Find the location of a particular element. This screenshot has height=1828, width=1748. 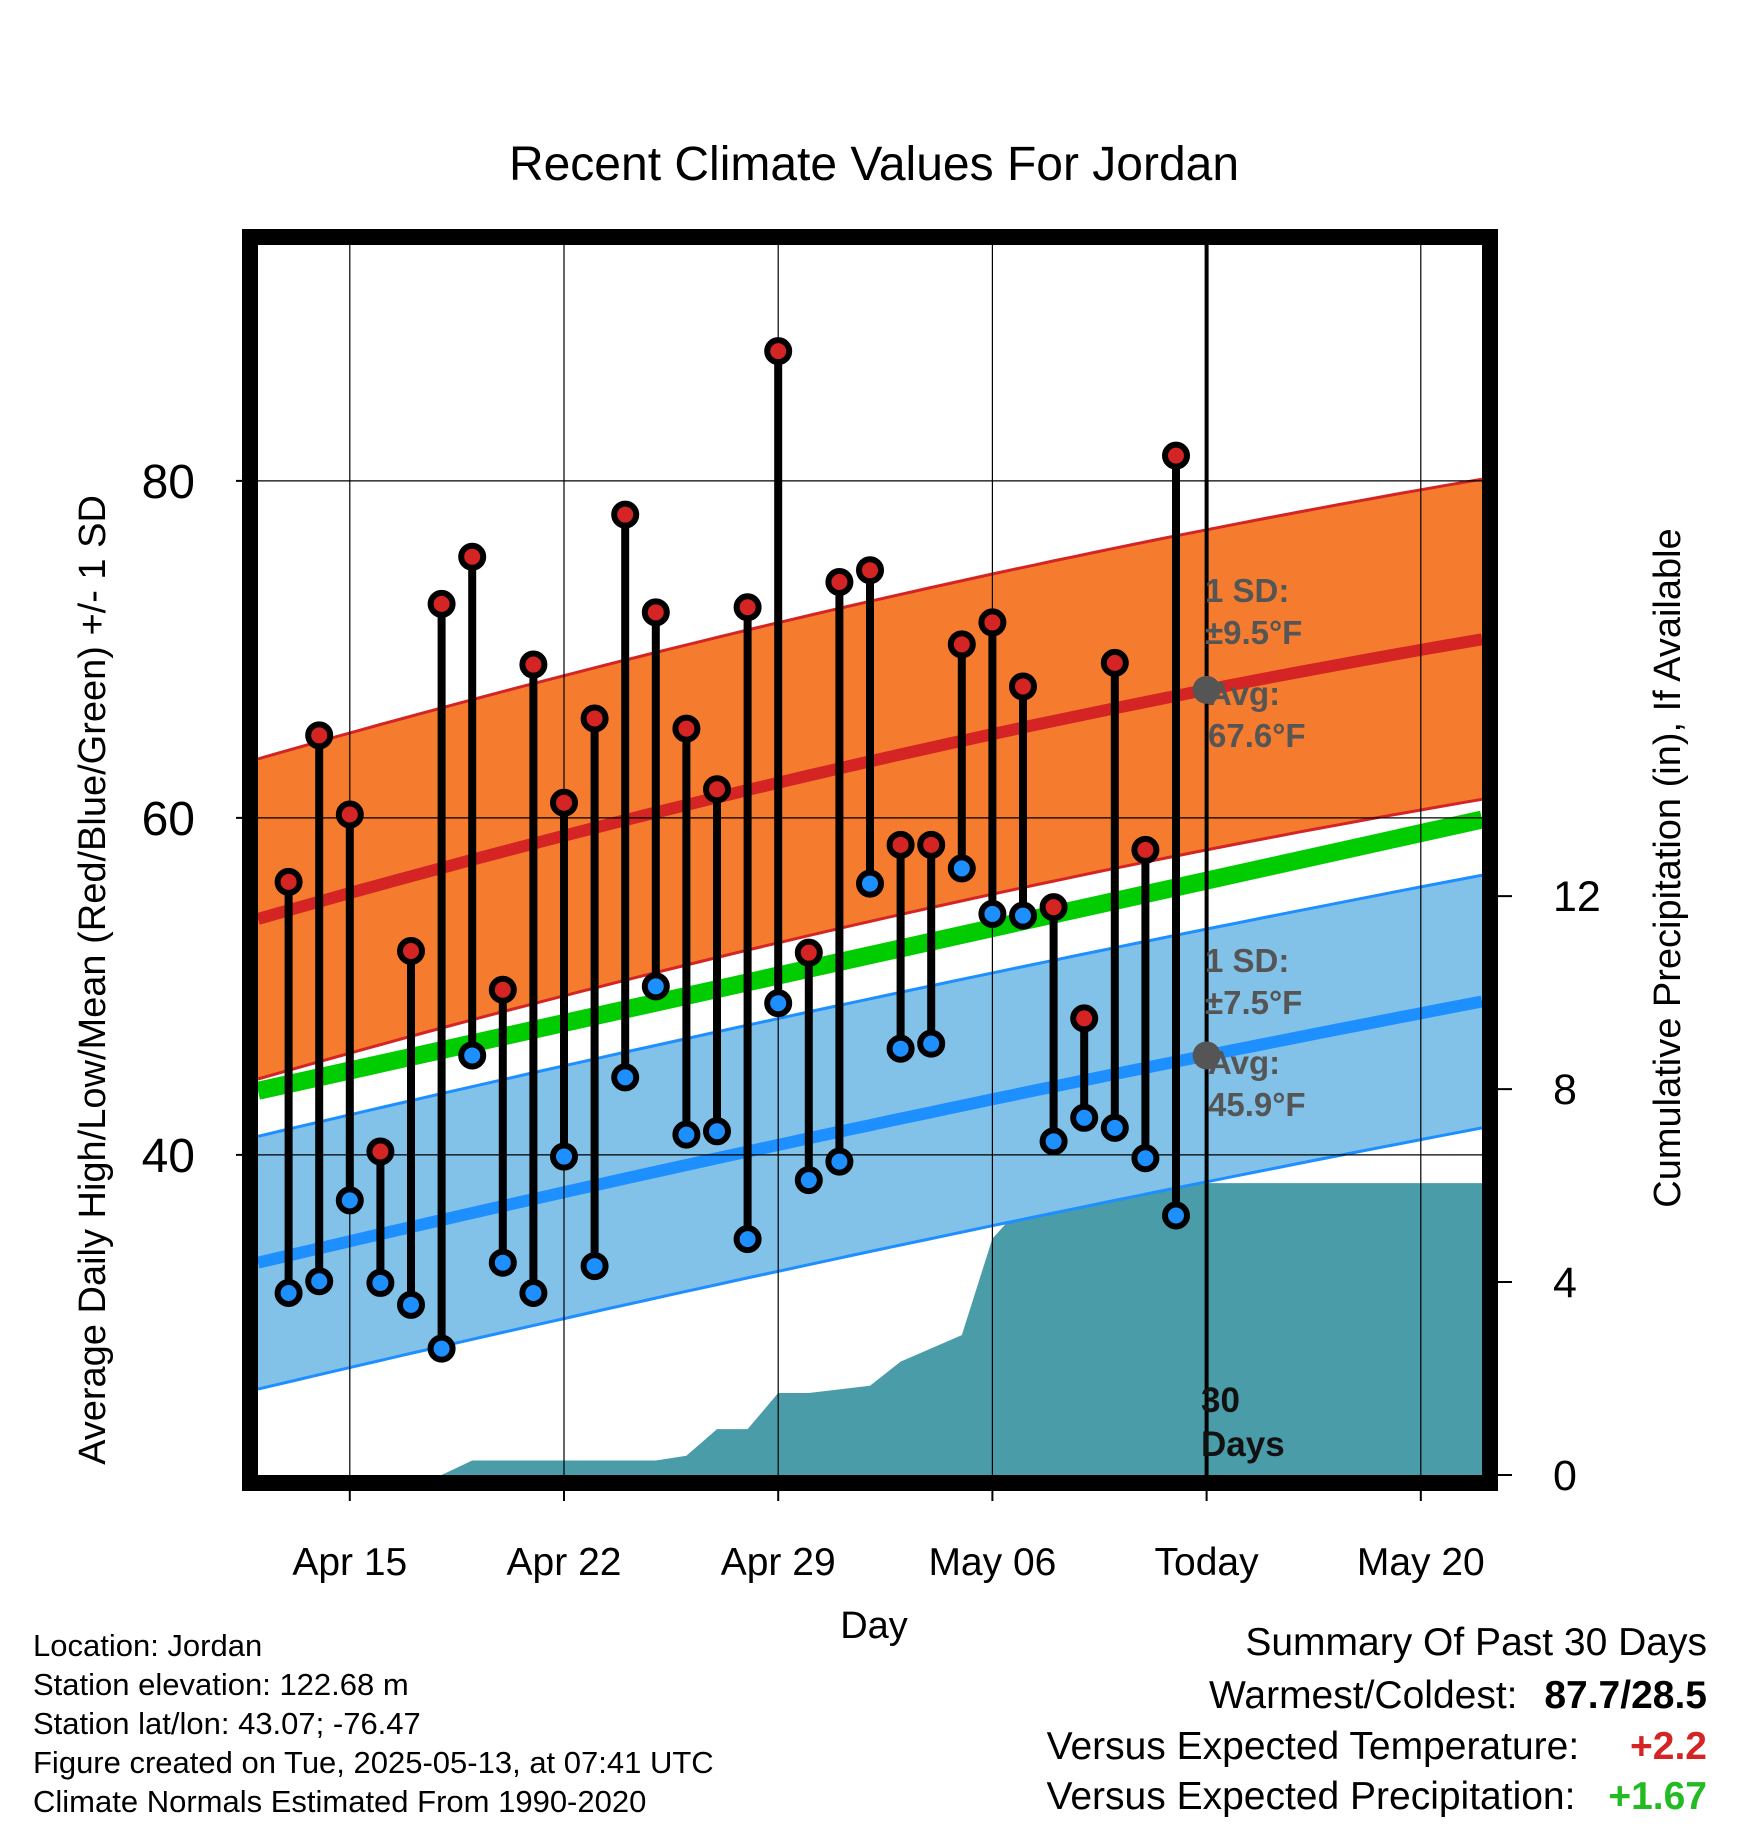

today-low-average-marker is located at coordinates (1206, 1055).